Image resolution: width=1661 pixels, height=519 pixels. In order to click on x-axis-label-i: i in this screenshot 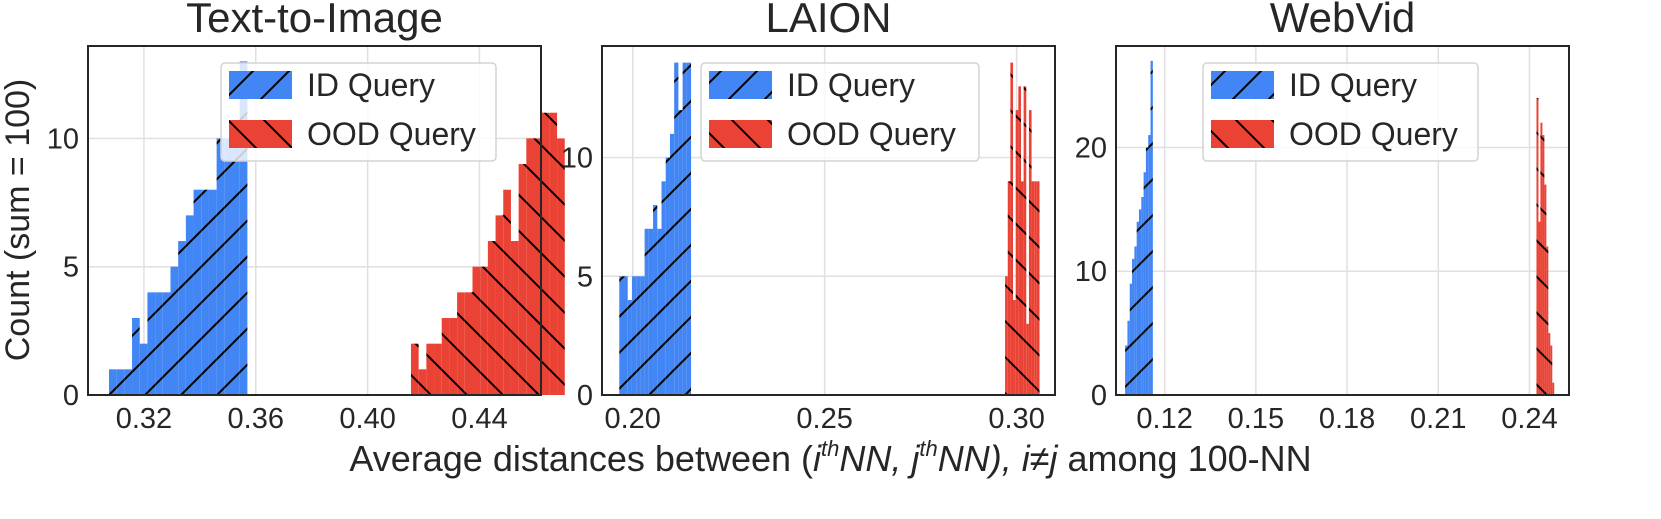, I will do `click(817, 458)`.